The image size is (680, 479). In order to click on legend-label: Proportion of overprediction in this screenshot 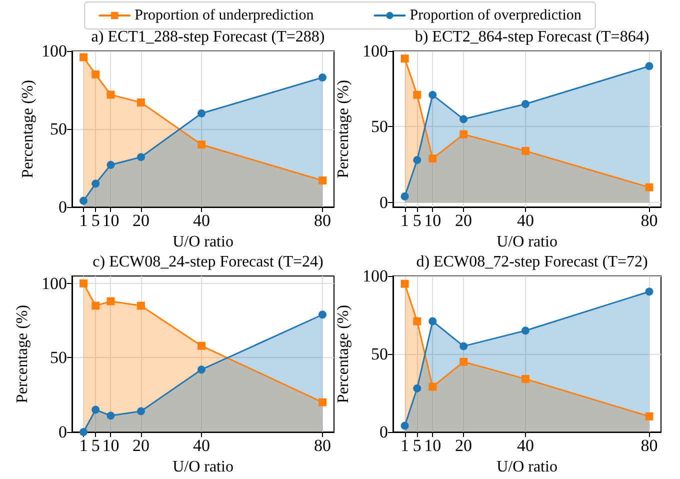, I will do `click(496, 16)`.